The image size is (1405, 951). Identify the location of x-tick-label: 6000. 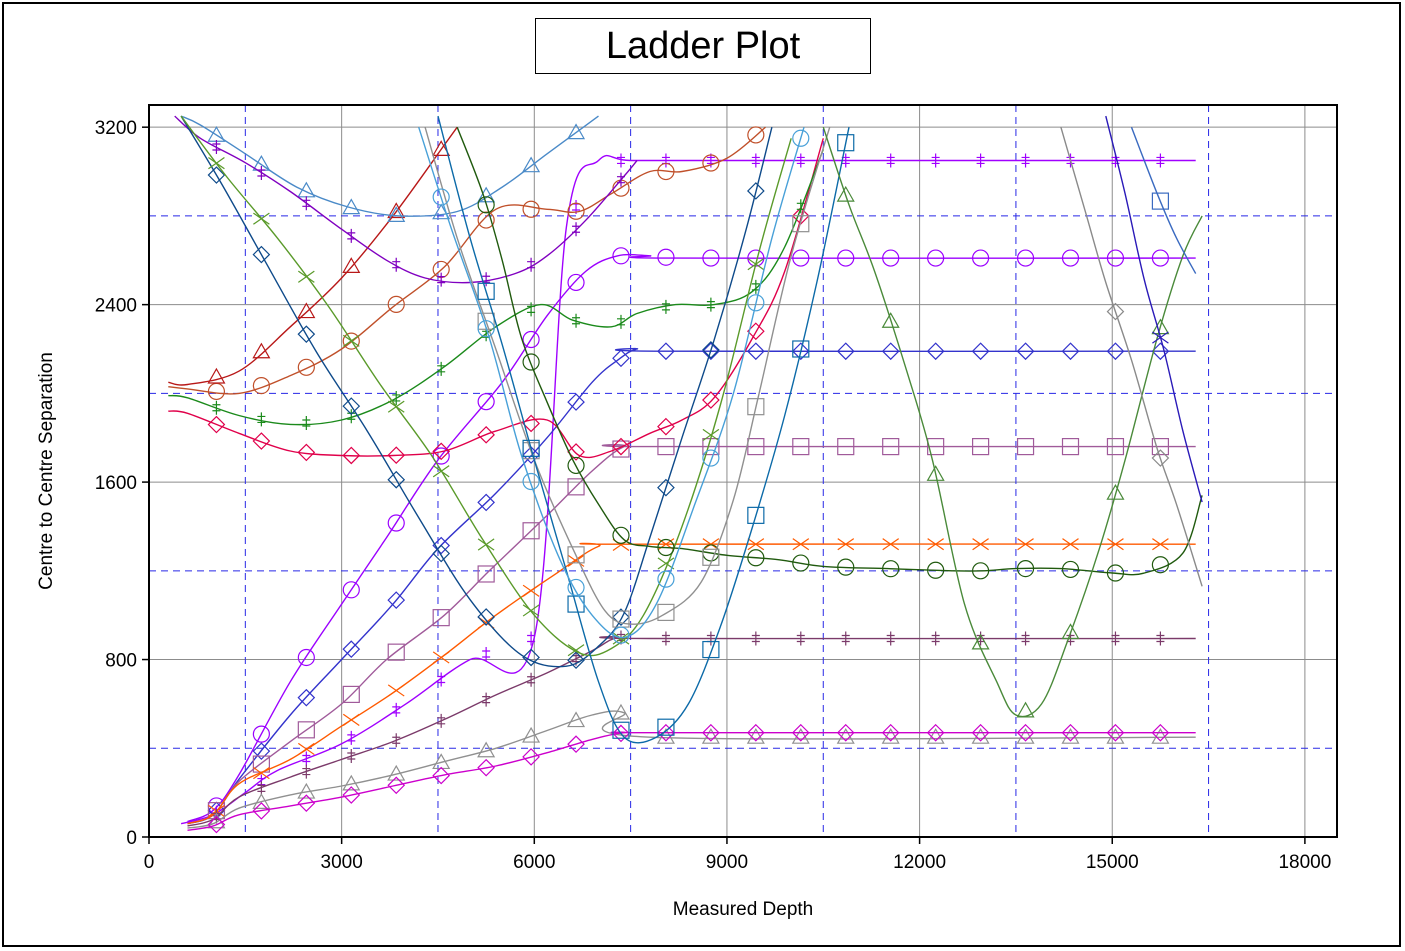
(534, 862).